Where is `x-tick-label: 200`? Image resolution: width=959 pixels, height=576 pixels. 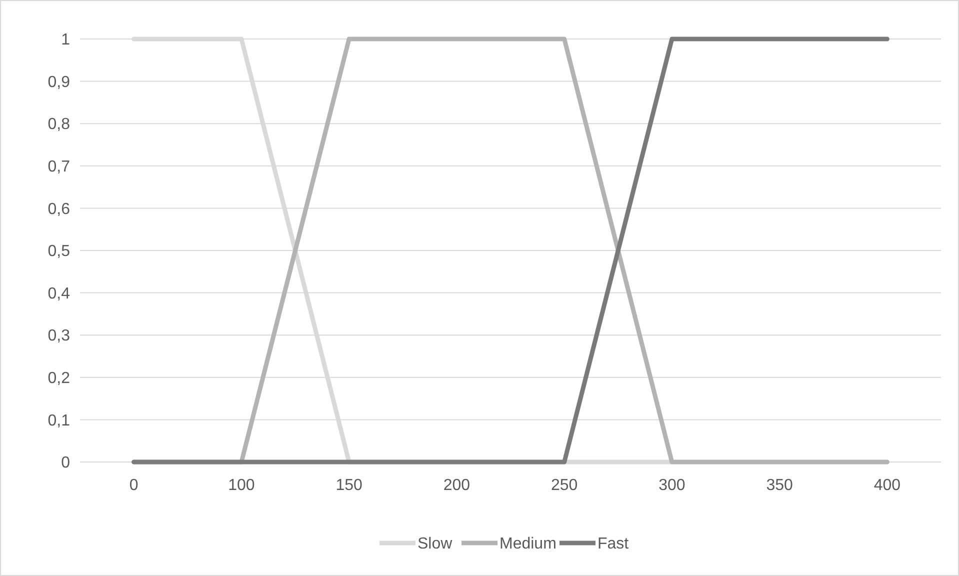 x-tick-label: 200 is located at coordinates (456, 485).